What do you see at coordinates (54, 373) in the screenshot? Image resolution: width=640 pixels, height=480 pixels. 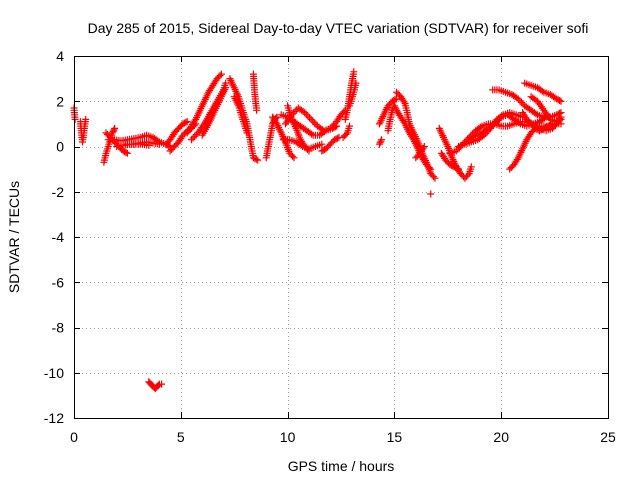 I see `y-tick-label: -10` at bounding box center [54, 373].